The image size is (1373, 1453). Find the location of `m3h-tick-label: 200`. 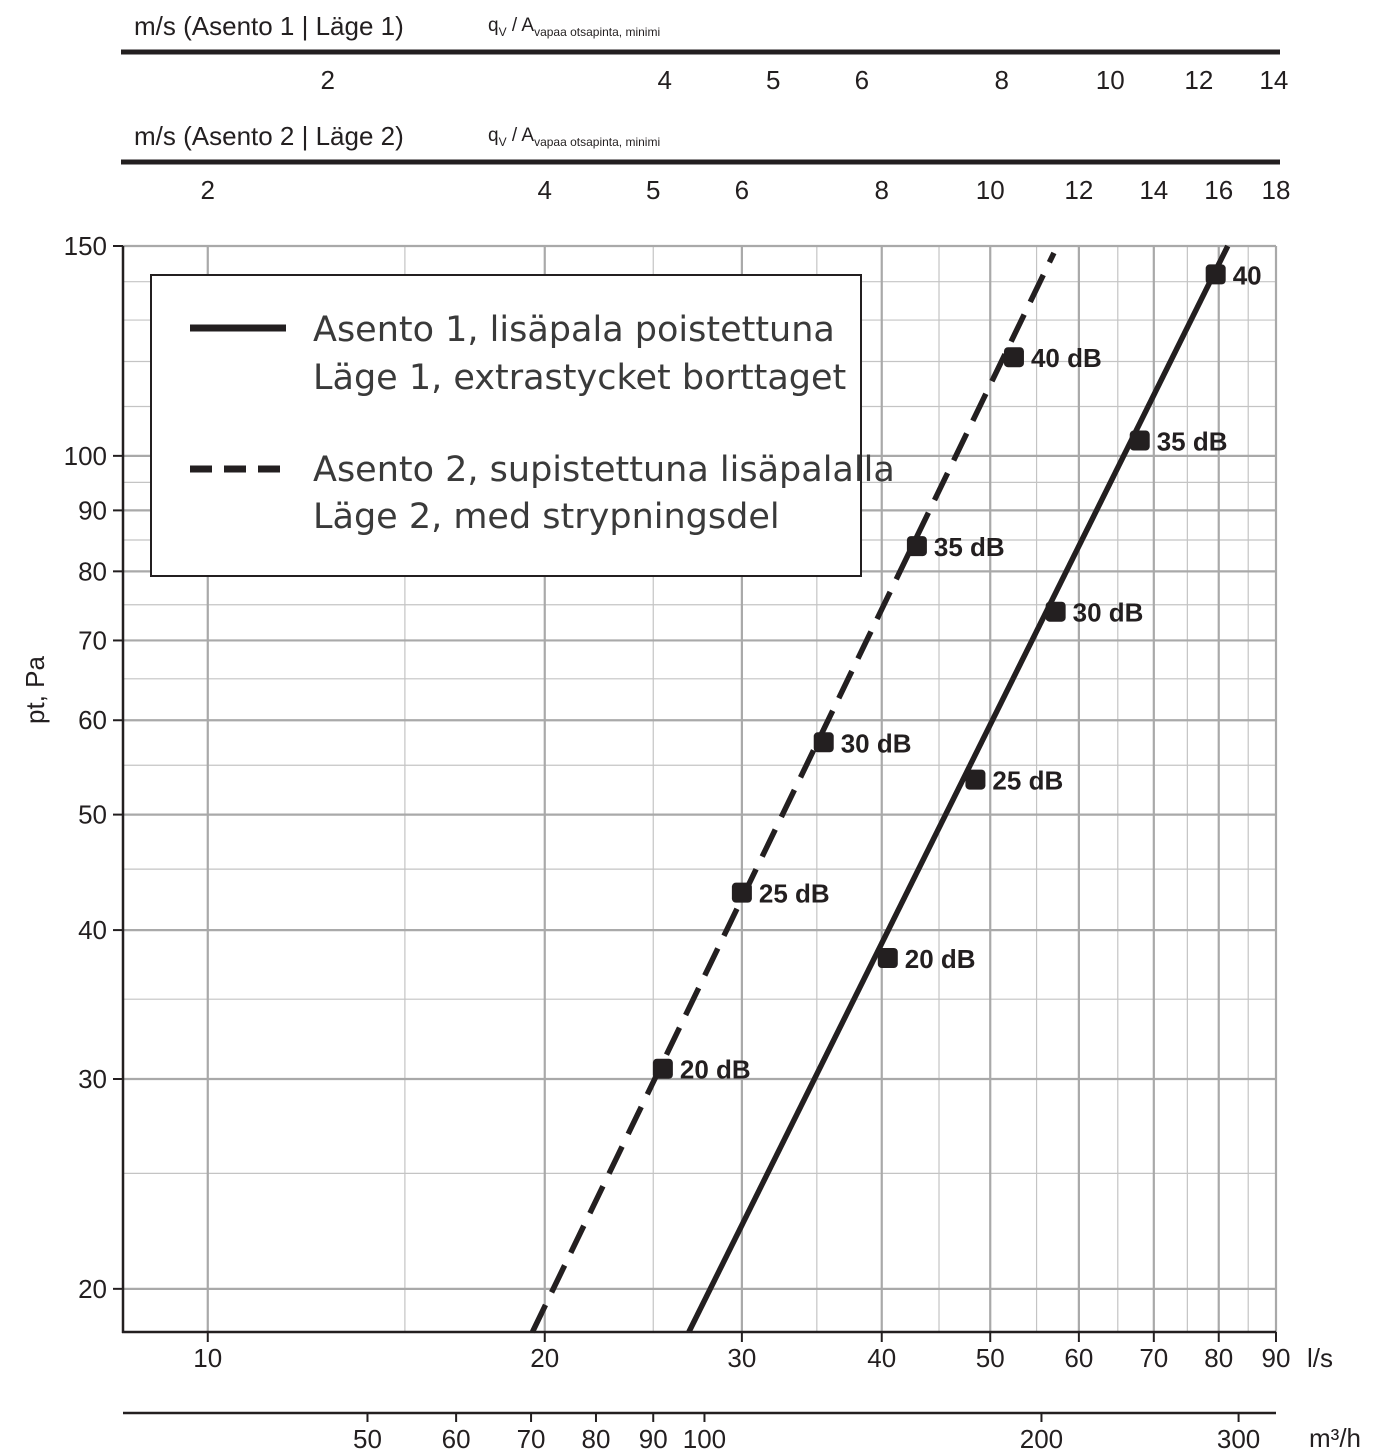

m3h-tick-label: 200 is located at coordinates (1041, 1438).